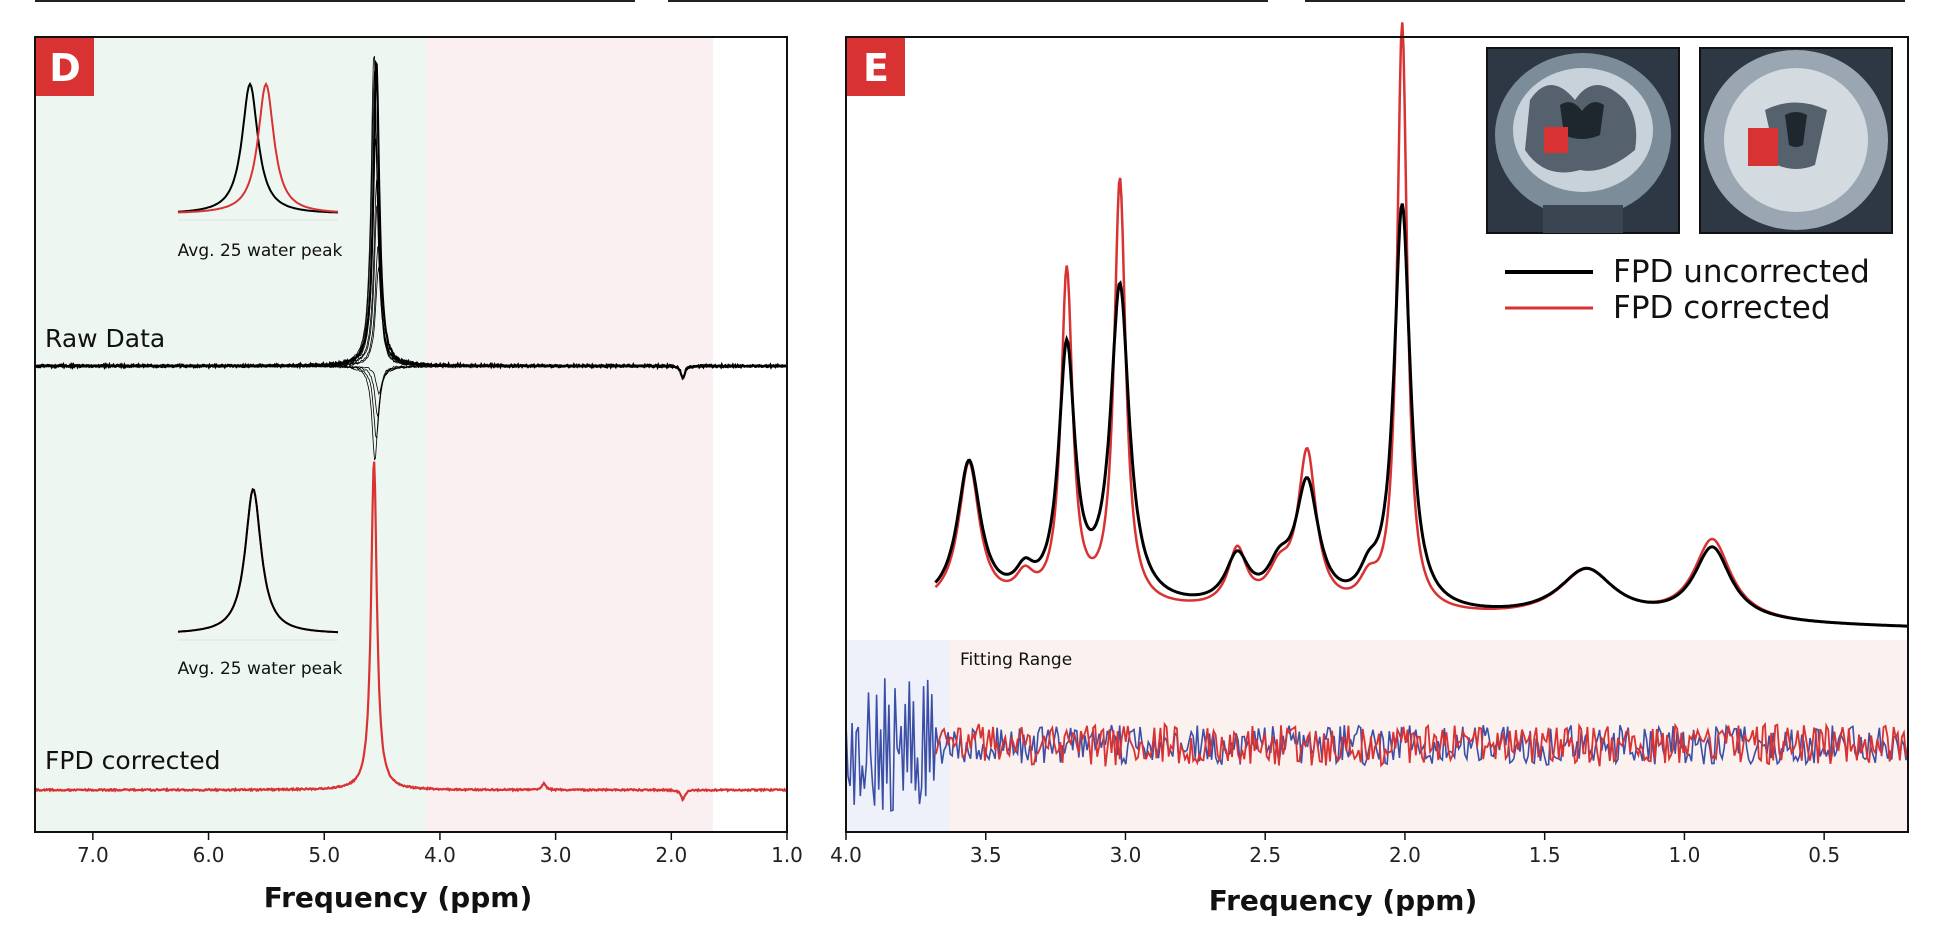 The height and width of the screenshot is (940, 1950). I want to click on panel-e-label: E, so click(876, 68).